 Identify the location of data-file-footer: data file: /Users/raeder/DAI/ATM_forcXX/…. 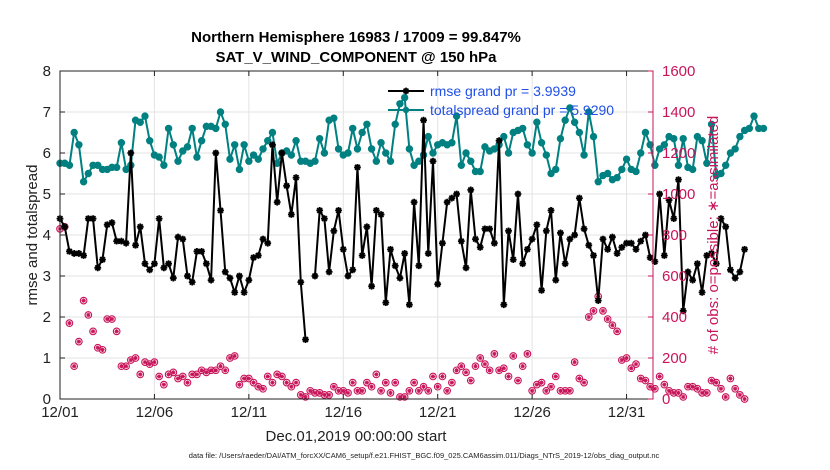
(424, 455).